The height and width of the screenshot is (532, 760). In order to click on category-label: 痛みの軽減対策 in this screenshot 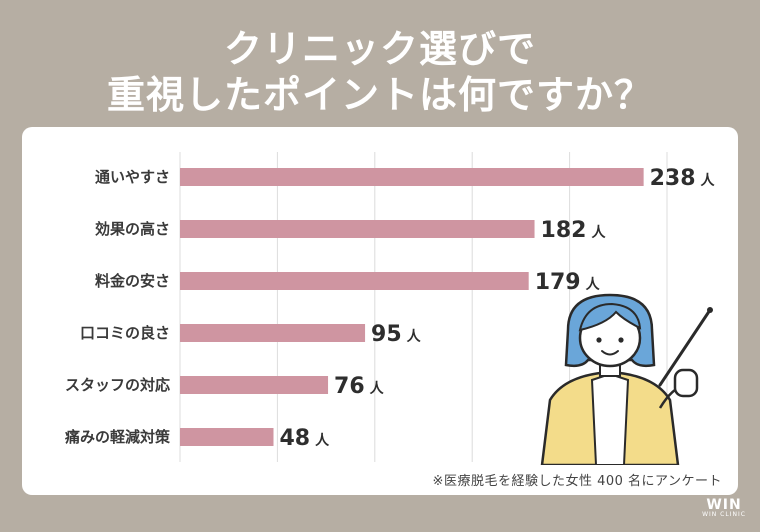, I will do `click(117, 437)`.